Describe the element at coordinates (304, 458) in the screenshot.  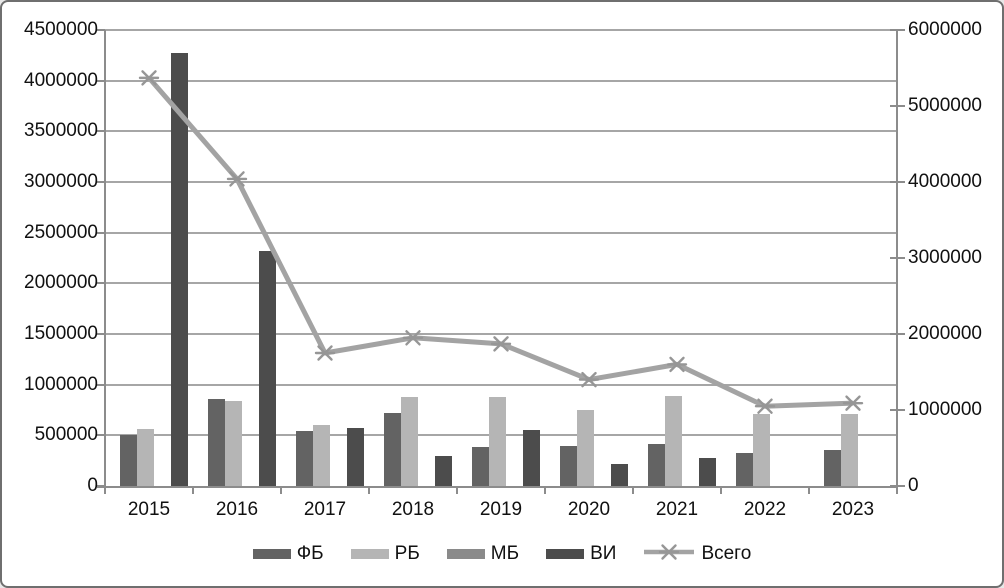
I see `bar-fb-2017` at that location.